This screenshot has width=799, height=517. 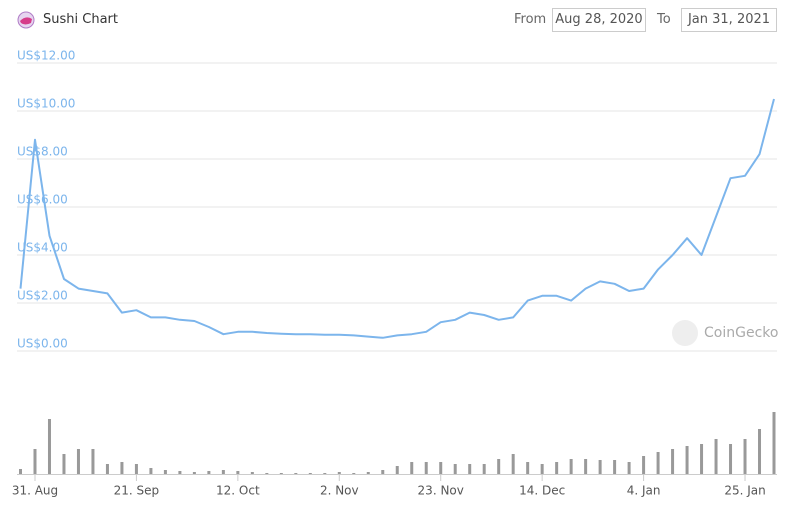 I want to click on chart-title: Sushi Chart, so click(x=80, y=19).